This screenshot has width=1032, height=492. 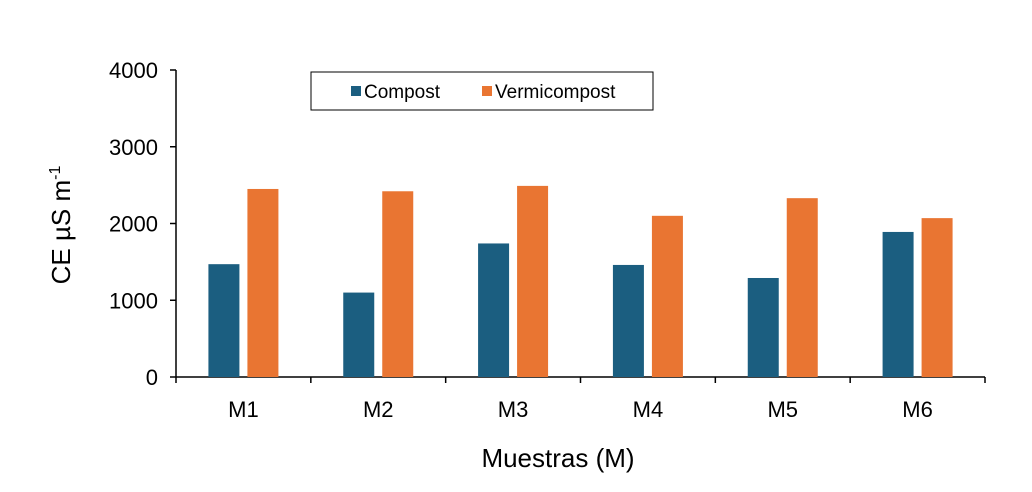 I want to click on y-tick-label: 1000, so click(x=133, y=300).